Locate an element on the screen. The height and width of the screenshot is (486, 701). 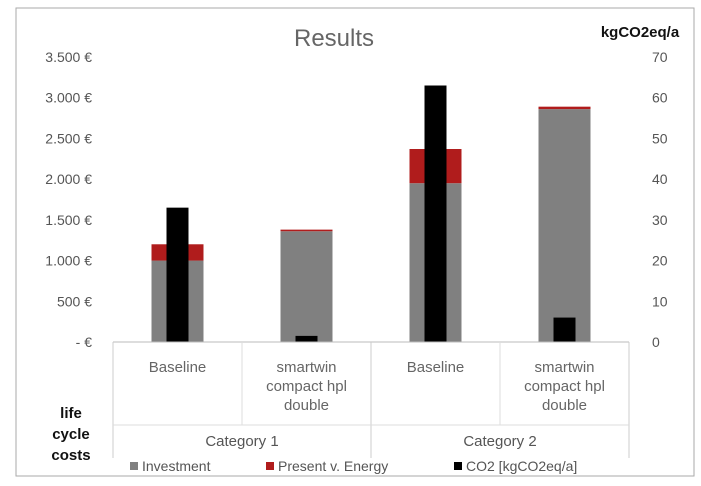
left-tick-label: 500 € is located at coordinates (74, 301).